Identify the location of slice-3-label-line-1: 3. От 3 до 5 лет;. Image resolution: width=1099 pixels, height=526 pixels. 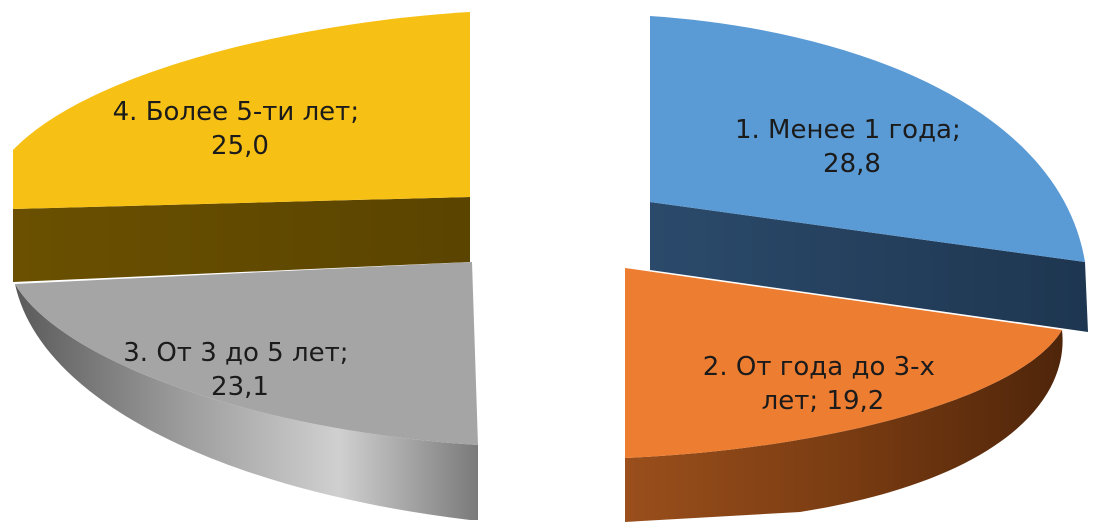
(235, 353).